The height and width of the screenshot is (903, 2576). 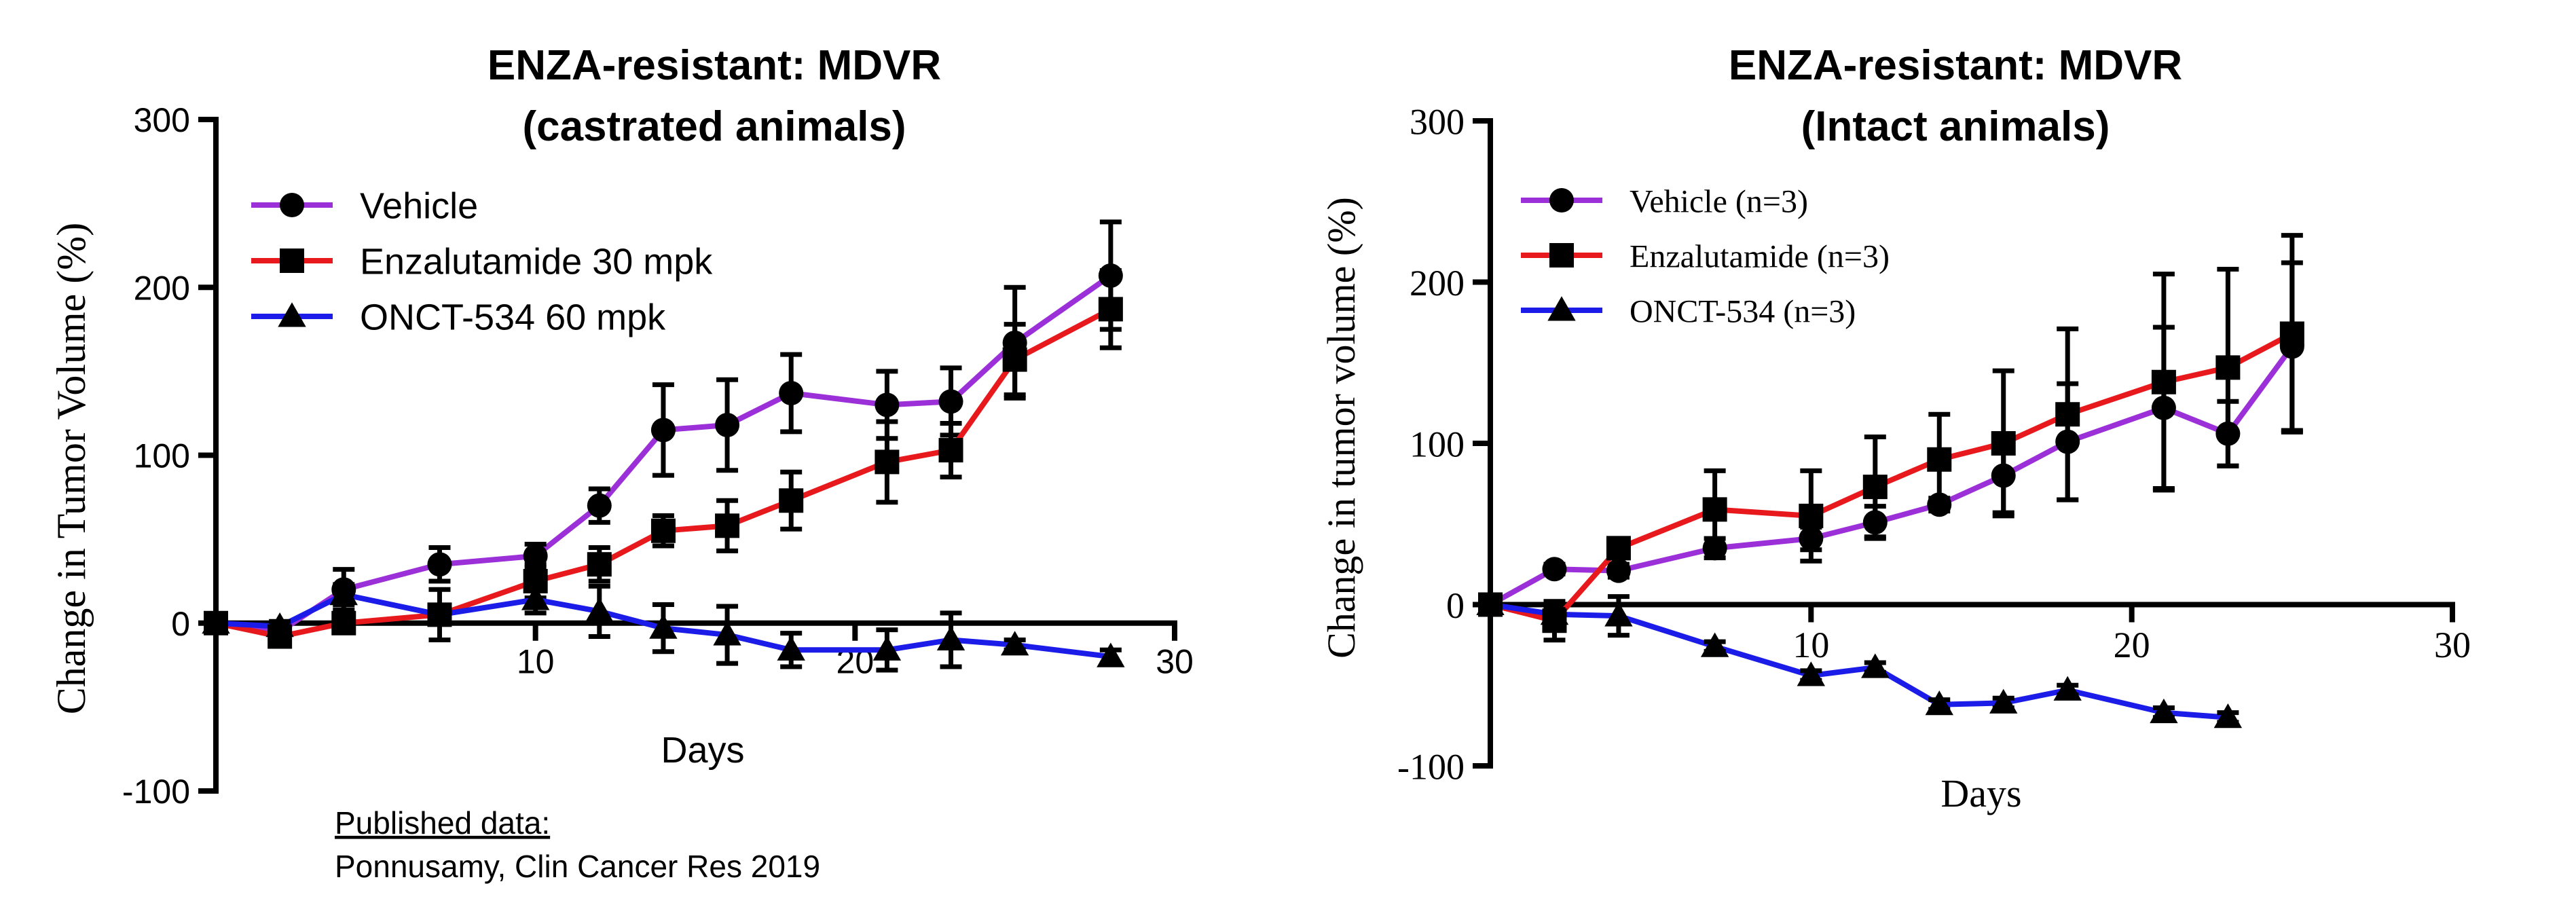 I want to click on legend-label: Vehicle, so click(x=419, y=205).